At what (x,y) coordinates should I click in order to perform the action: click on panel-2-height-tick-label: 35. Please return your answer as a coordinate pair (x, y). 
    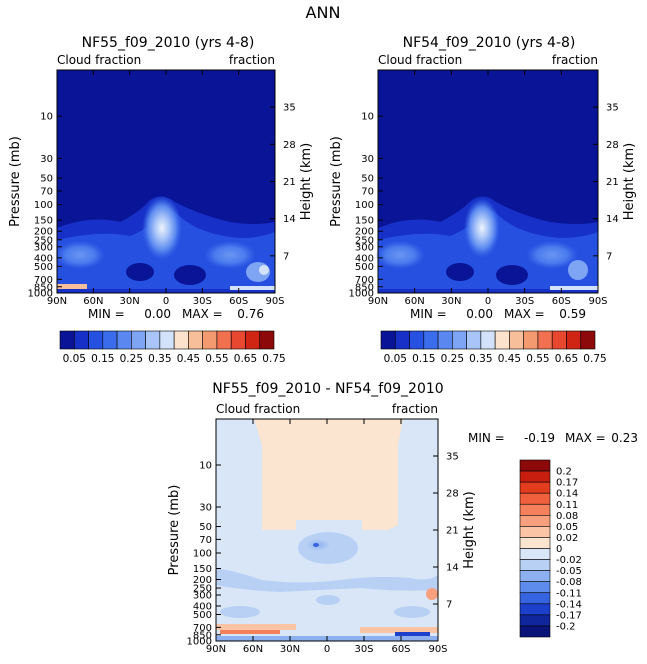
    Looking at the image, I should click on (612, 108).